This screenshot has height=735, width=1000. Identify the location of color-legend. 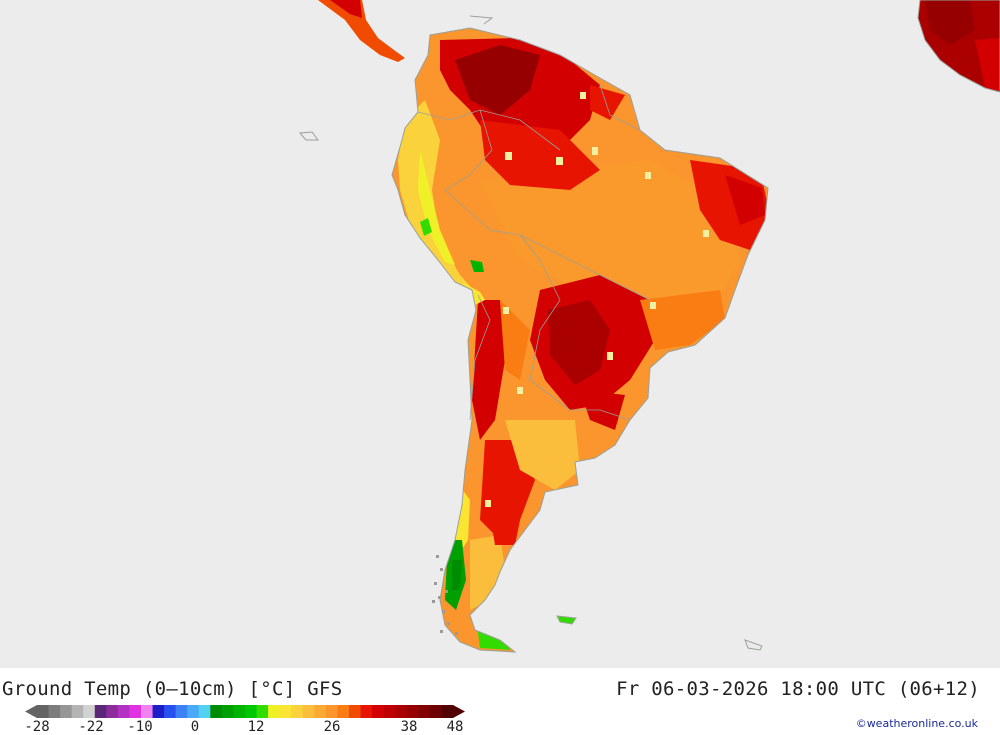
(245, 711).